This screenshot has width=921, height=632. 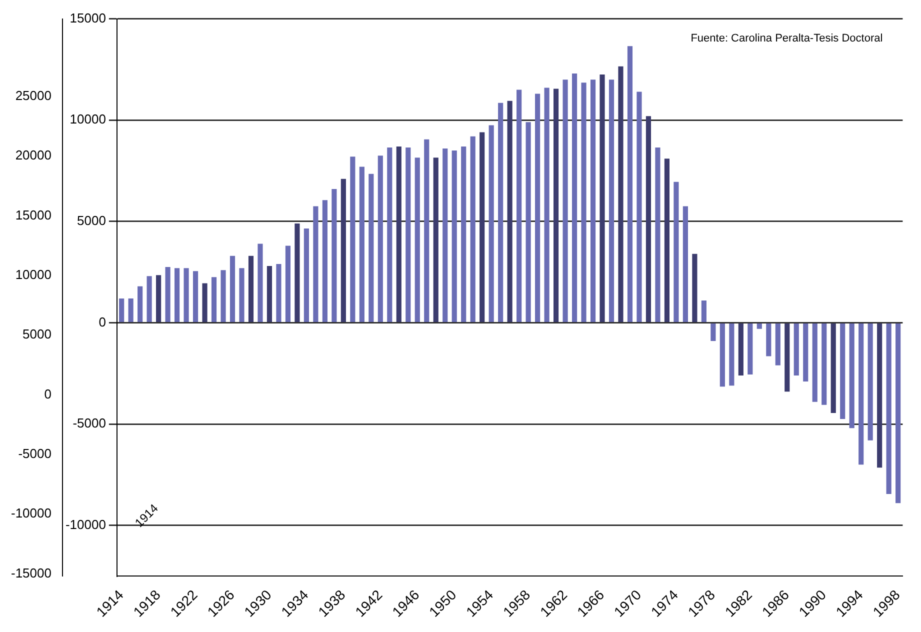 What do you see at coordinates (85, 524) in the screenshot?
I see `y-tick-label: -10000` at bounding box center [85, 524].